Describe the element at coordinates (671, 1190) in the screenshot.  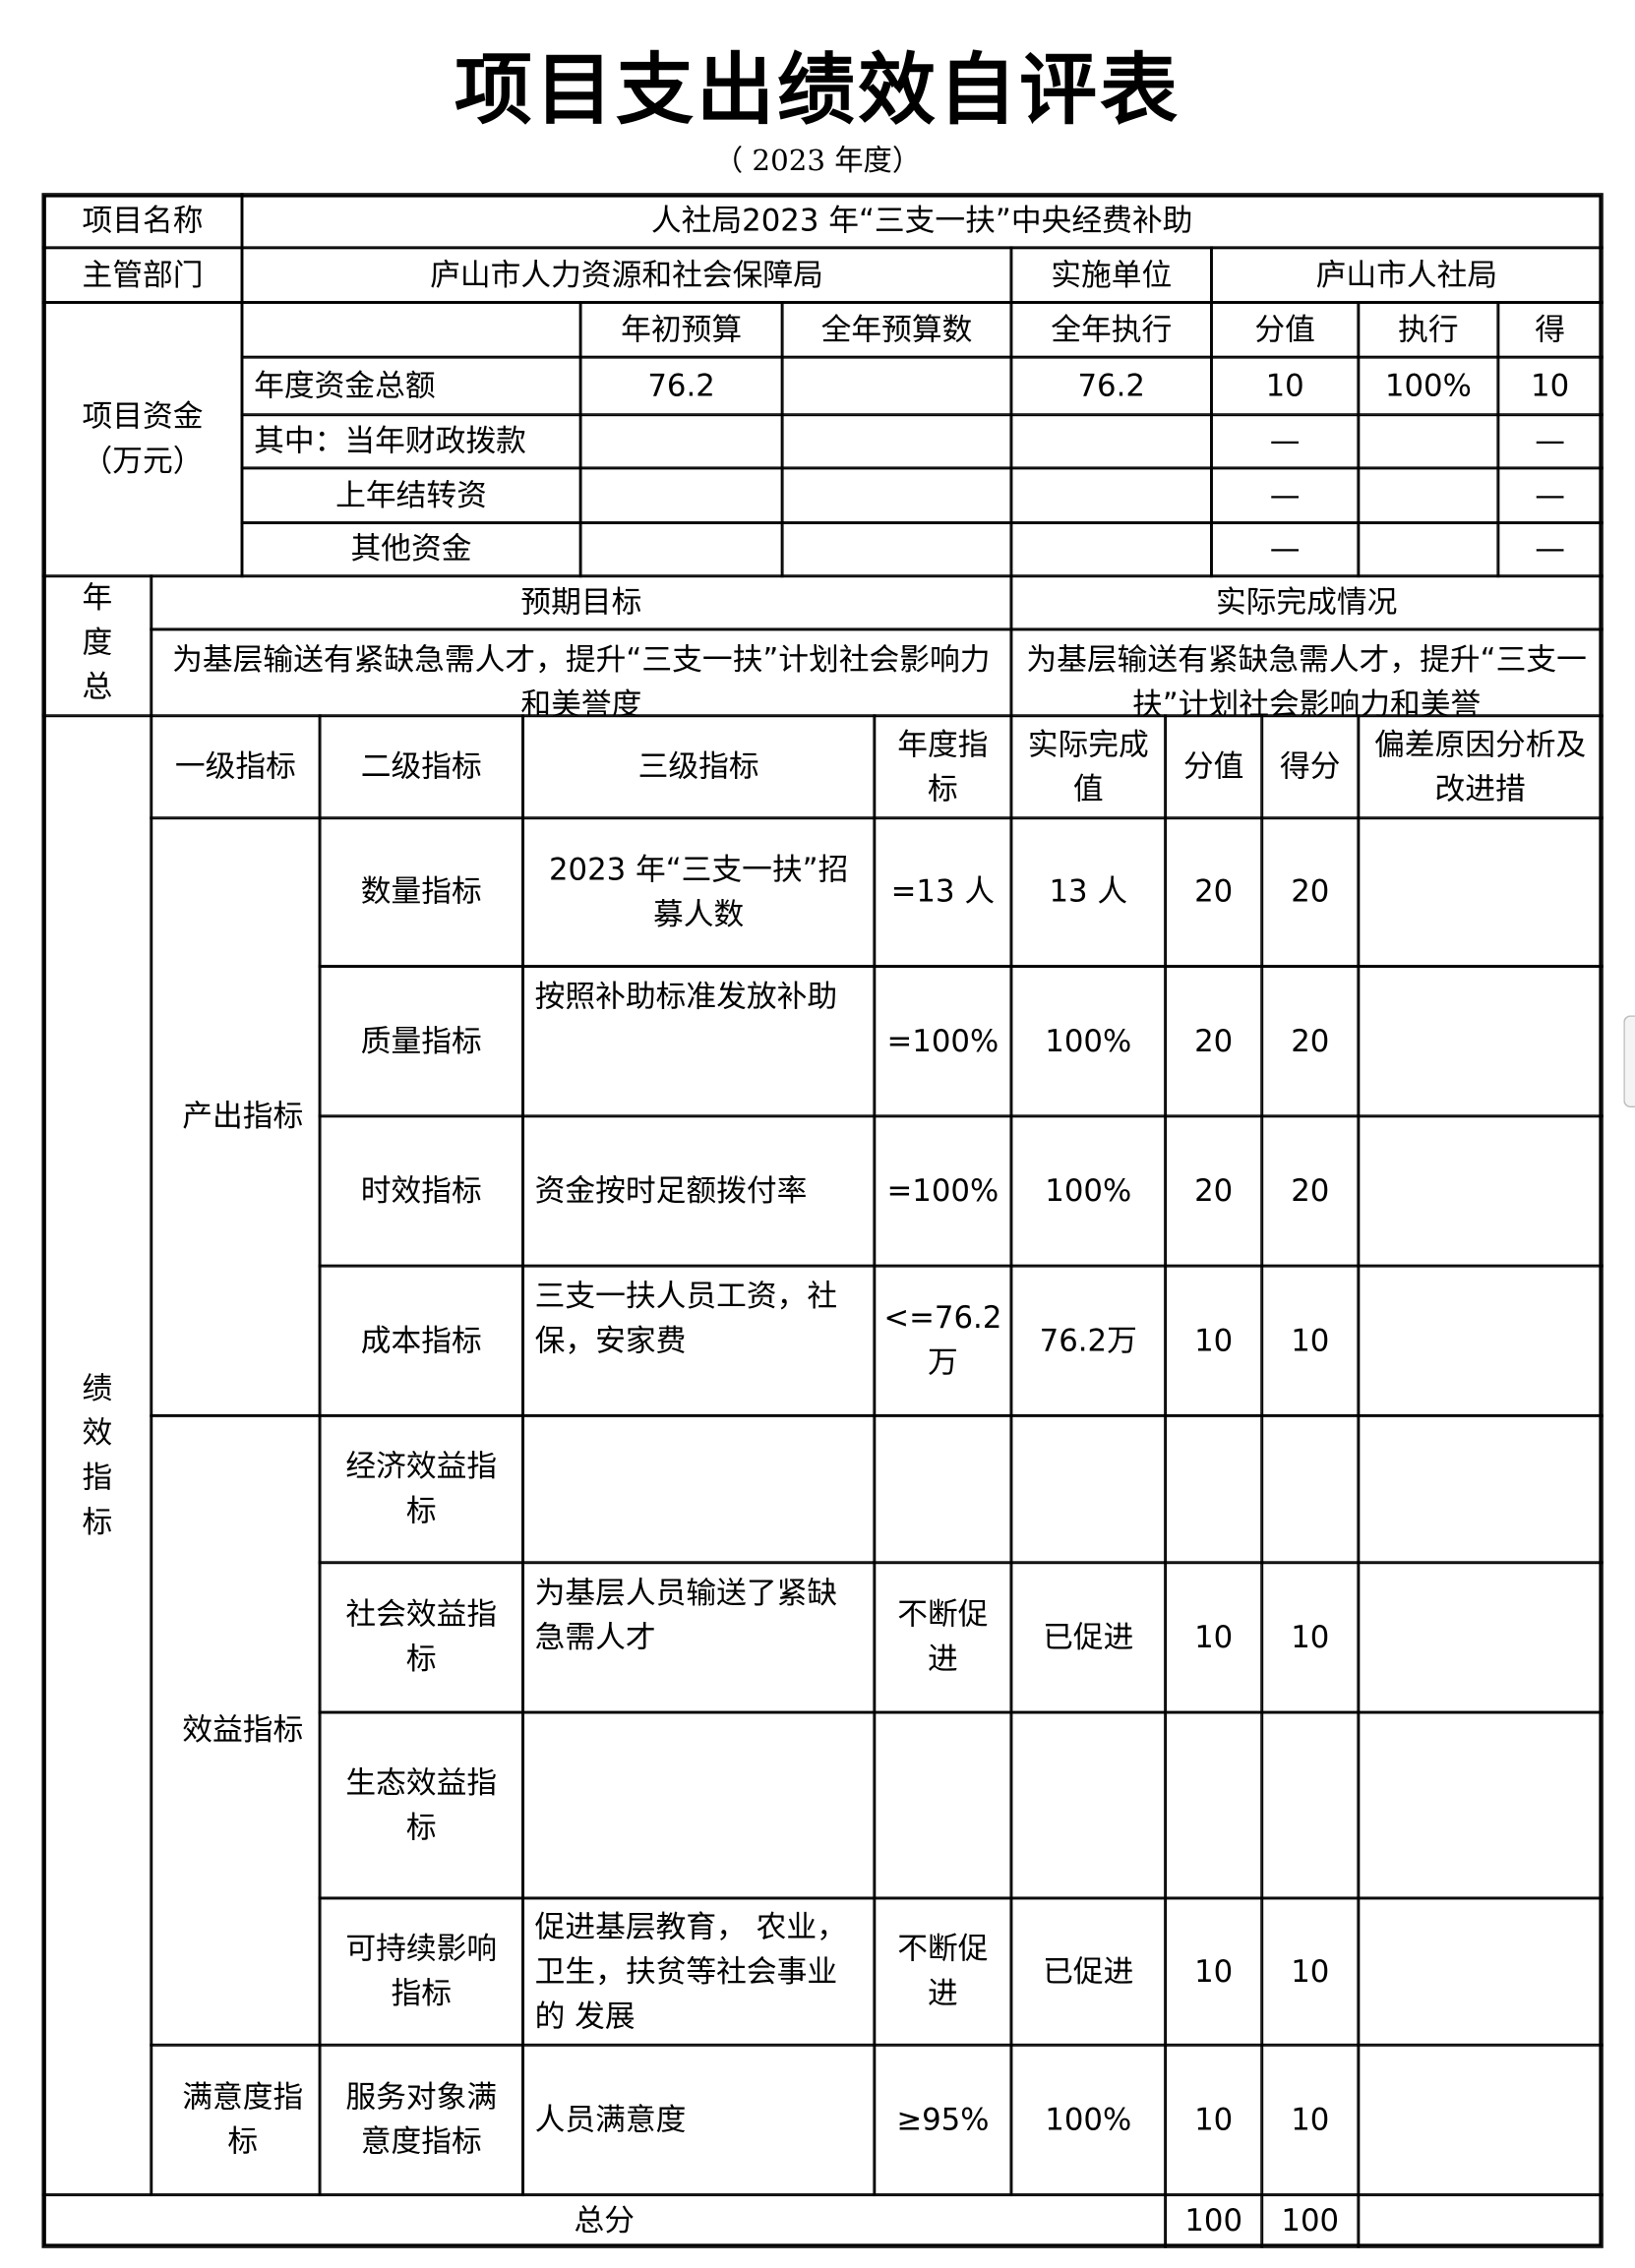
I see `level3-cell-text: 资金按时足额拨付率` at that location.